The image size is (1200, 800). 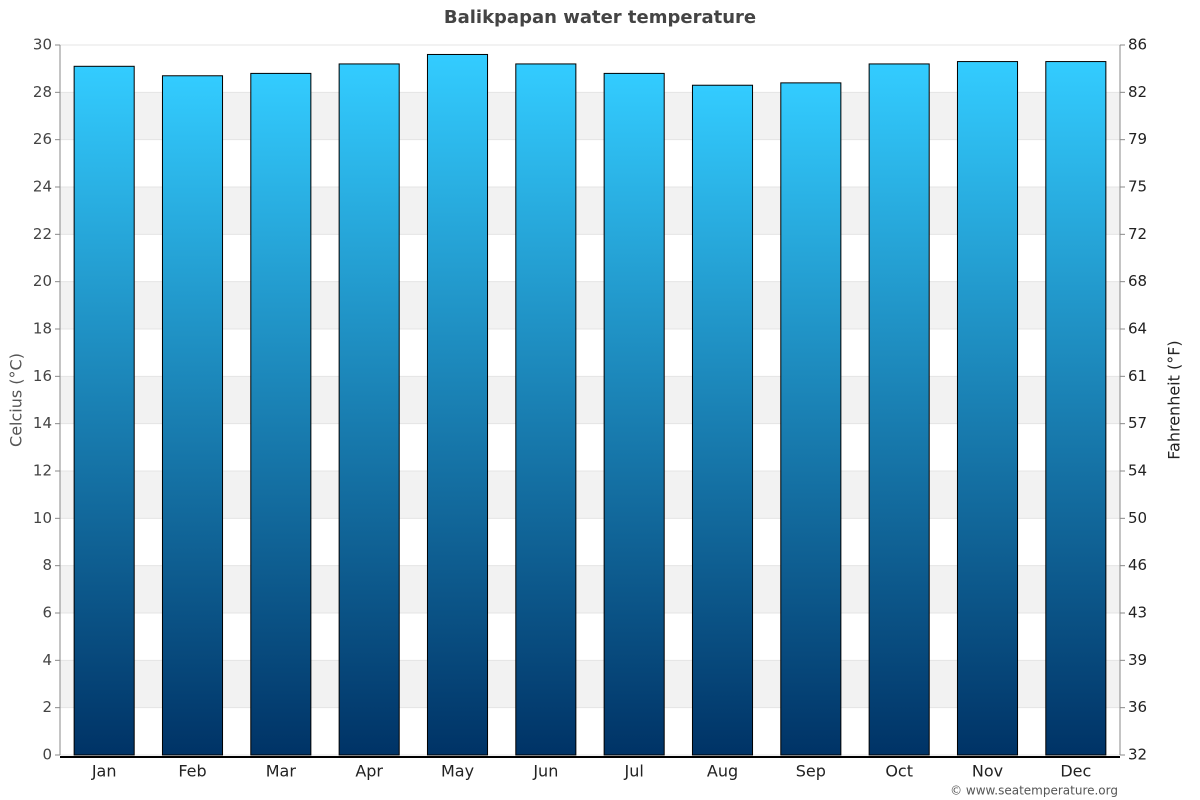 I want to click on y-tick-label: 30, so click(x=42, y=45).